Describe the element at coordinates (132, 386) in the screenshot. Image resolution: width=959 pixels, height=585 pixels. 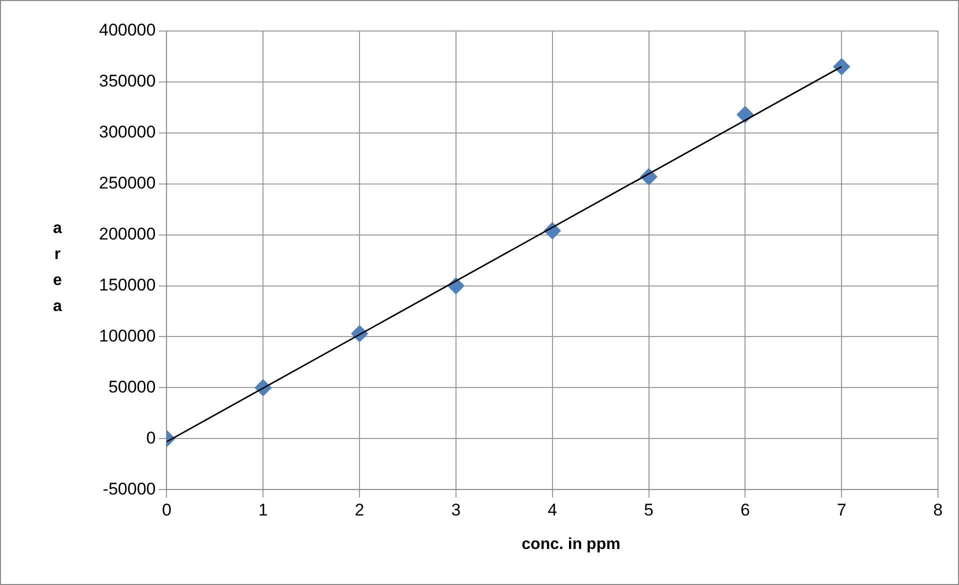
I see `y-tick-label: 50000` at that location.